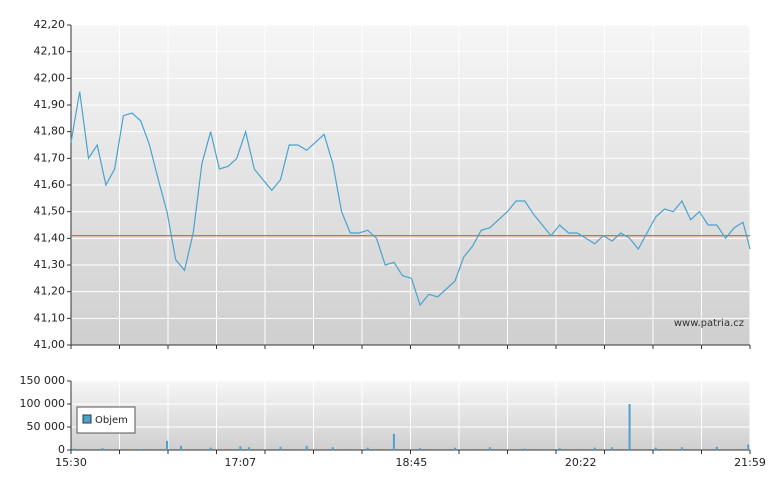  I want to click on x-tick-label: 18:45, so click(412, 462).